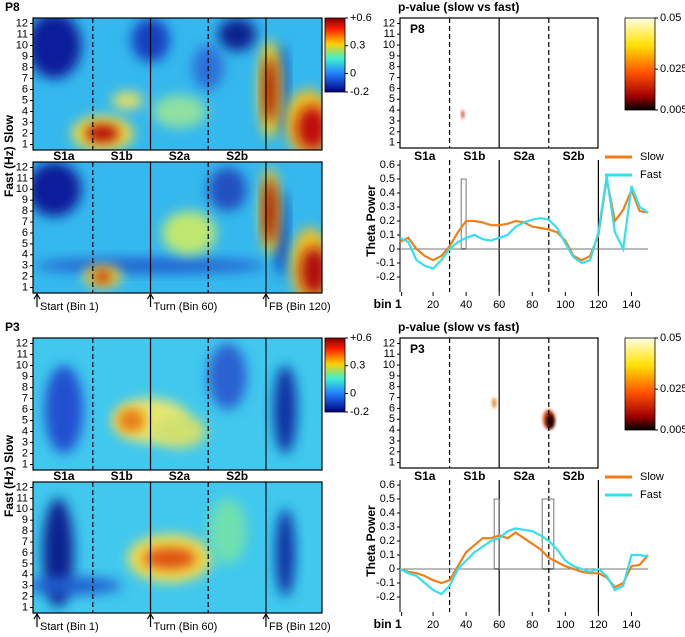  Describe the element at coordinates (385, 263) in the screenshot. I see `y-tick-label: -0.1` at that location.